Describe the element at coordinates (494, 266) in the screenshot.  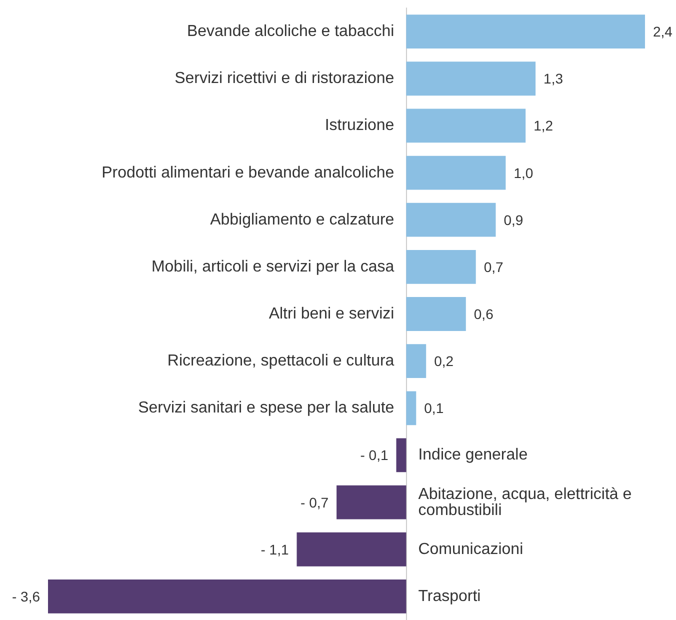
I see `data-label: 0,7` at that location.